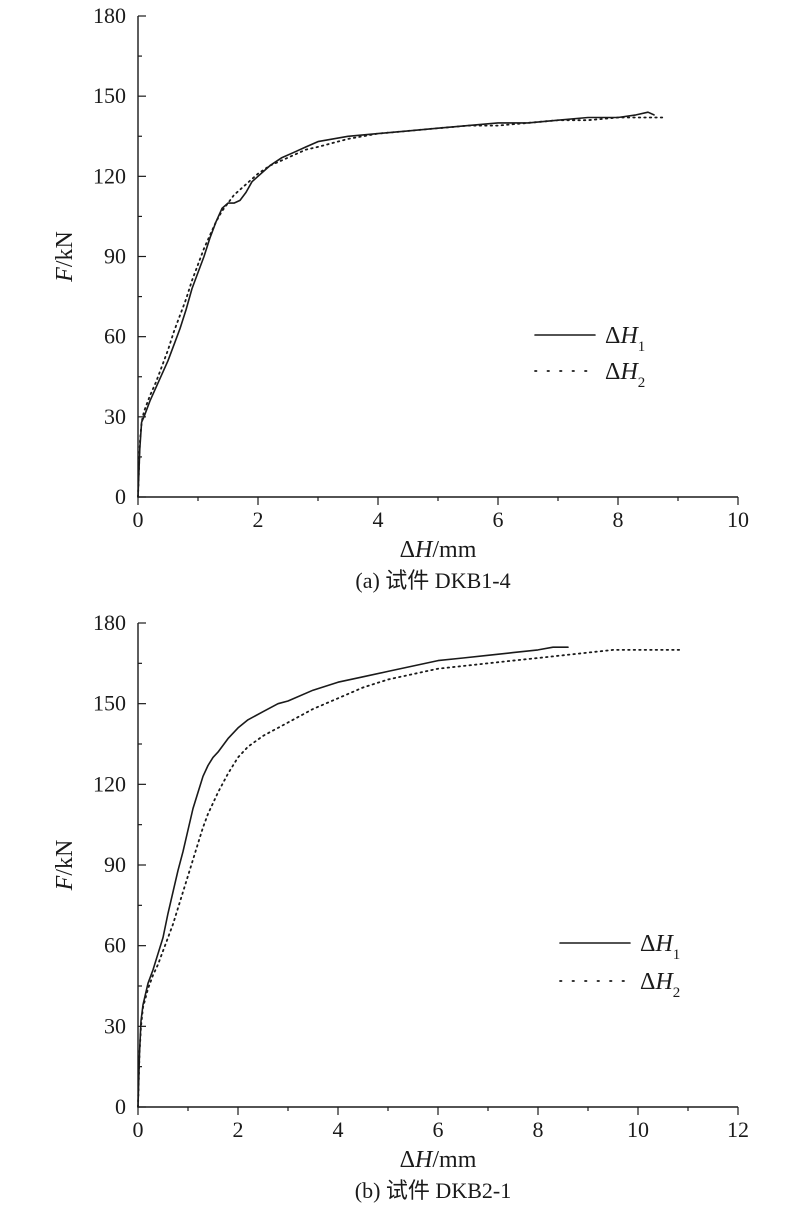  What do you see at coordinates (738, 1129) in the screenshot?
I see `x-tick-label: 12` at bounding box center [738, 1129].